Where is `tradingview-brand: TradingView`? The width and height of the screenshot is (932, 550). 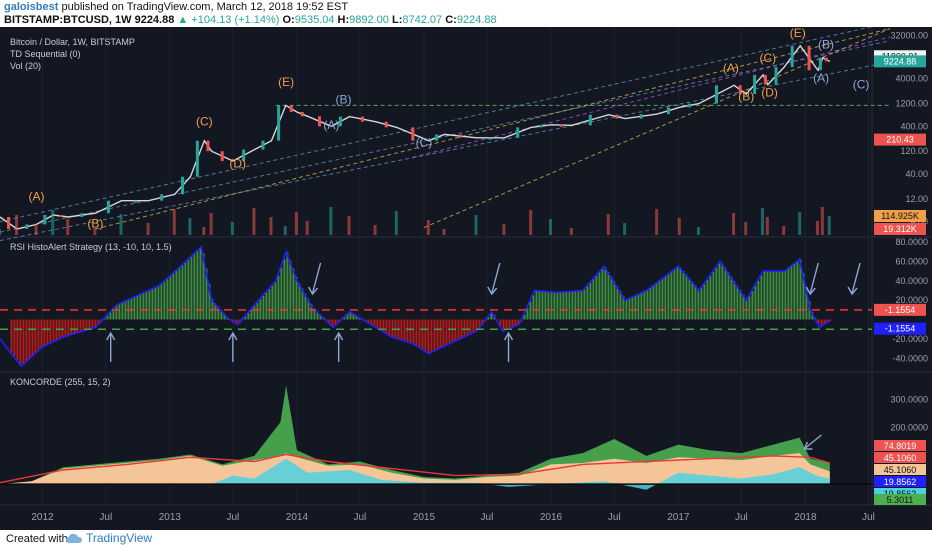 tradingview-brand: TradingView is located at coordinates (109, 538).